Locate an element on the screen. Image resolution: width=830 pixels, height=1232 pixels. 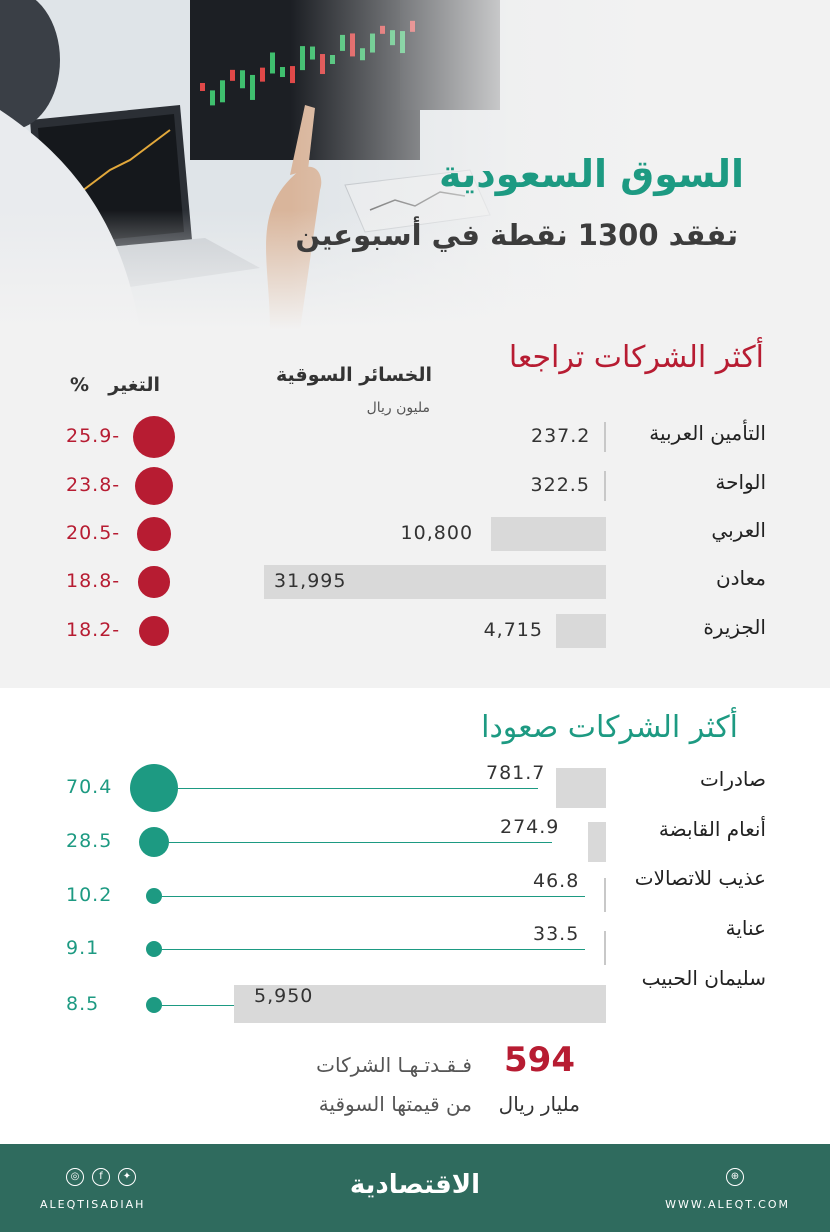
company-name: عناية is located at coordinates (745, 928).